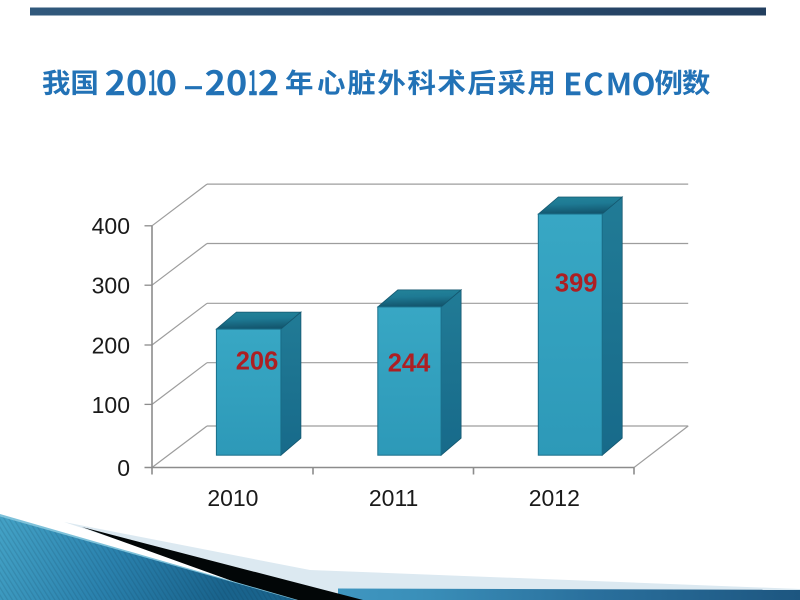 The width and height of the screenshot is (800, 600). I want to click on svg-text: 100, so click(111, 405).